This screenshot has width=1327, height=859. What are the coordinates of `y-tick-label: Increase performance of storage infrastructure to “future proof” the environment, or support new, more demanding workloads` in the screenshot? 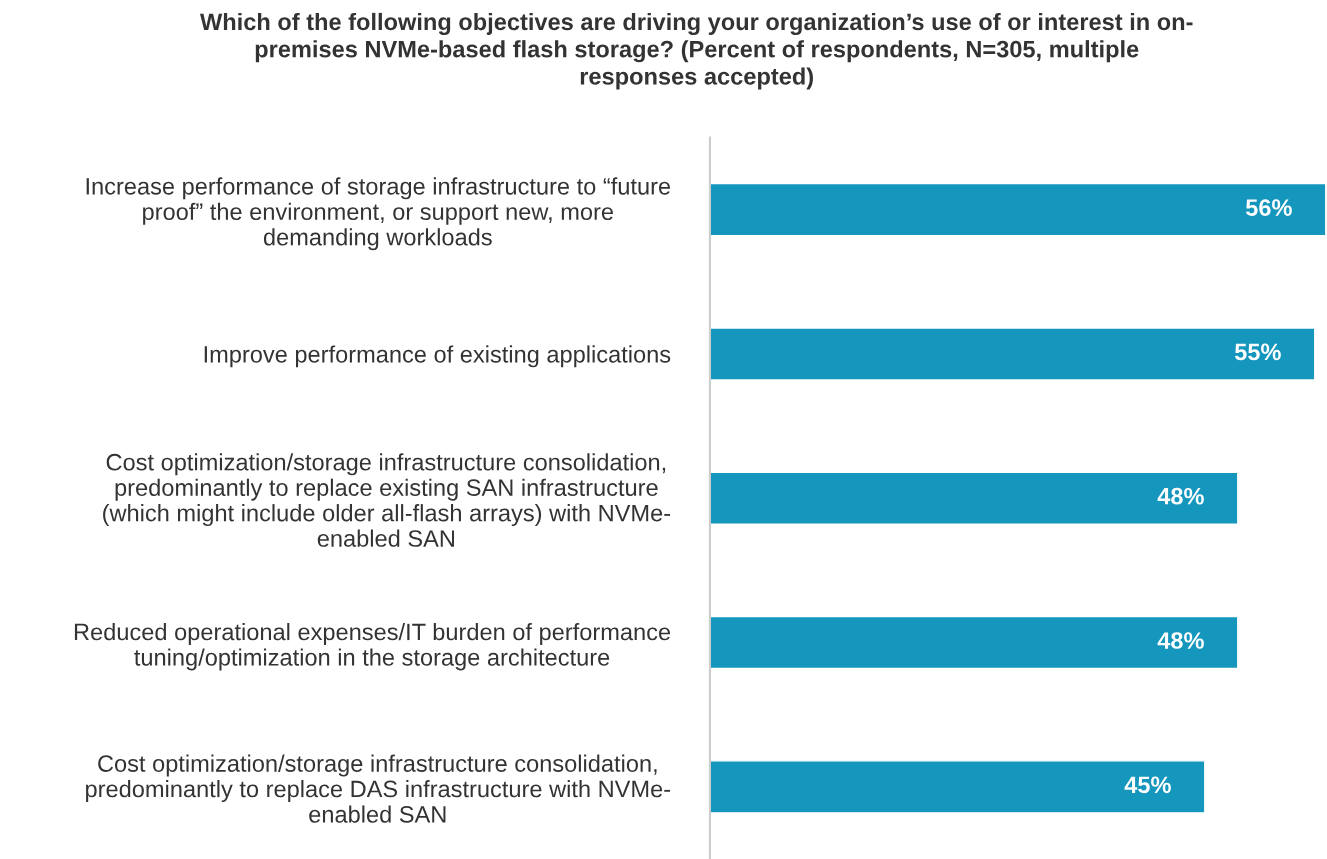 It's located at (378, 214).